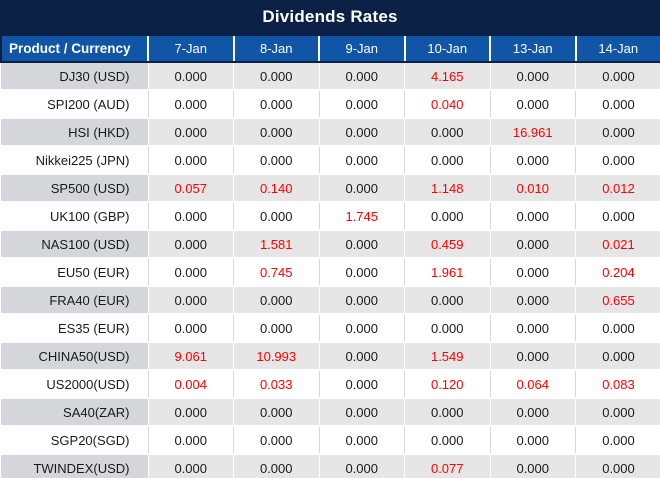  I want to click on table-row: SGP20(SGD) 0.000 0.000 0.000 0.000 0.000 0.000, so click(330, 440).